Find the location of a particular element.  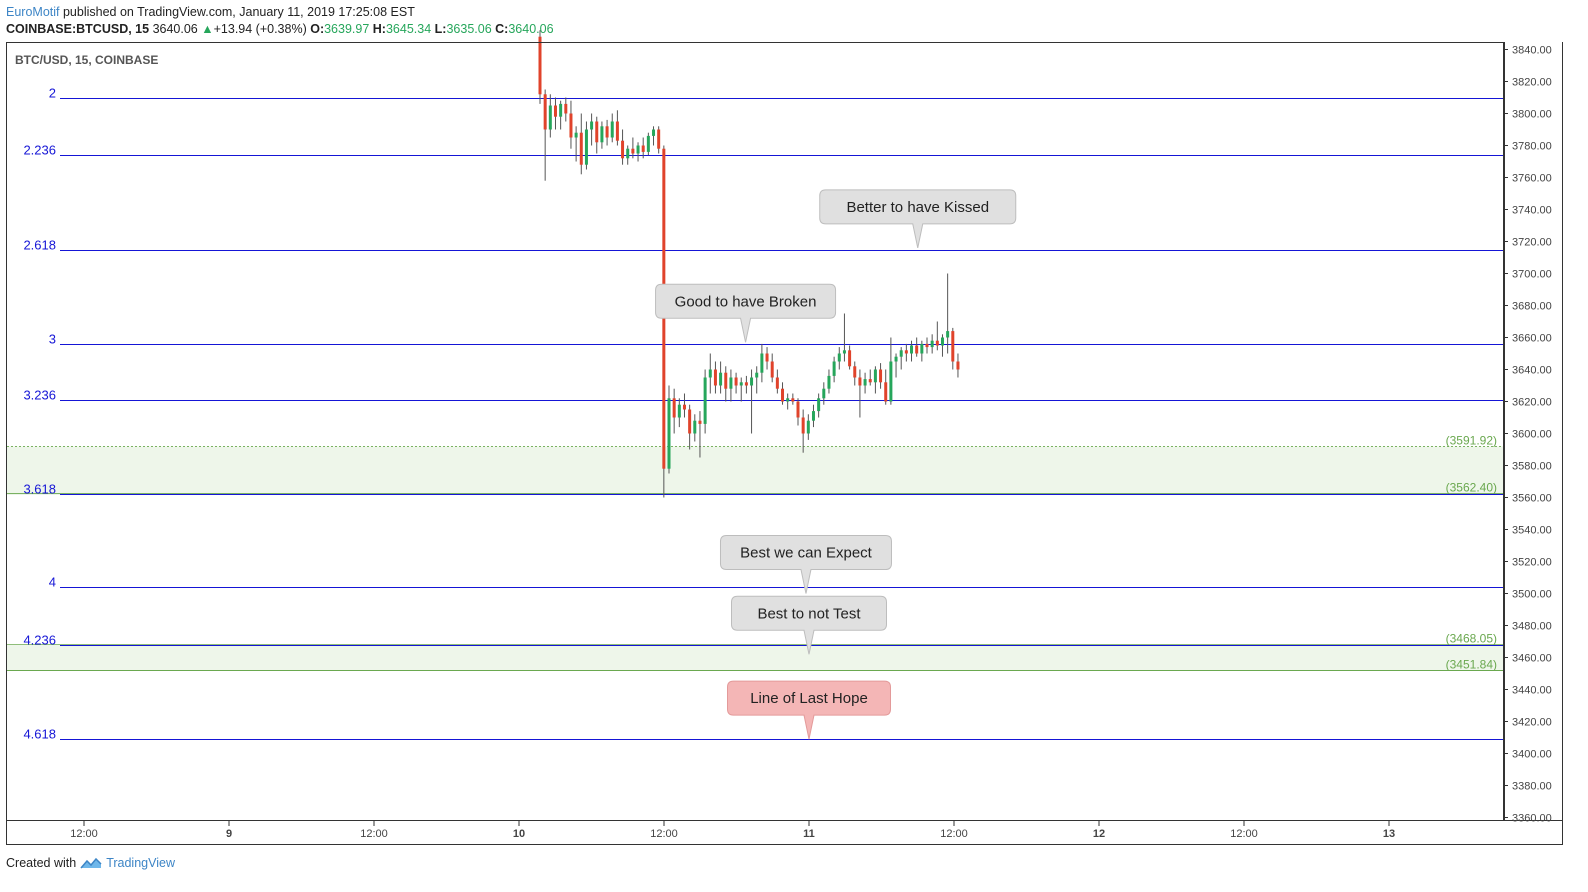

x-tick-label: 13 is located at coordinates (1389, 834).